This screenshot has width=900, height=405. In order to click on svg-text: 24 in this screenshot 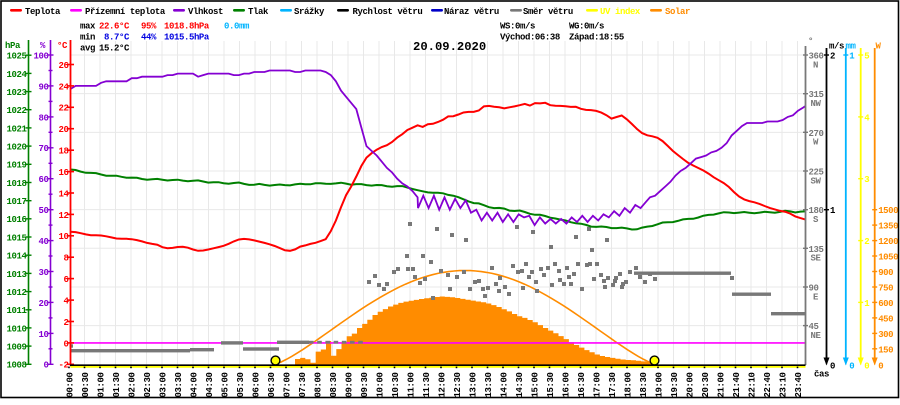, I will do `click(64, 87)`.